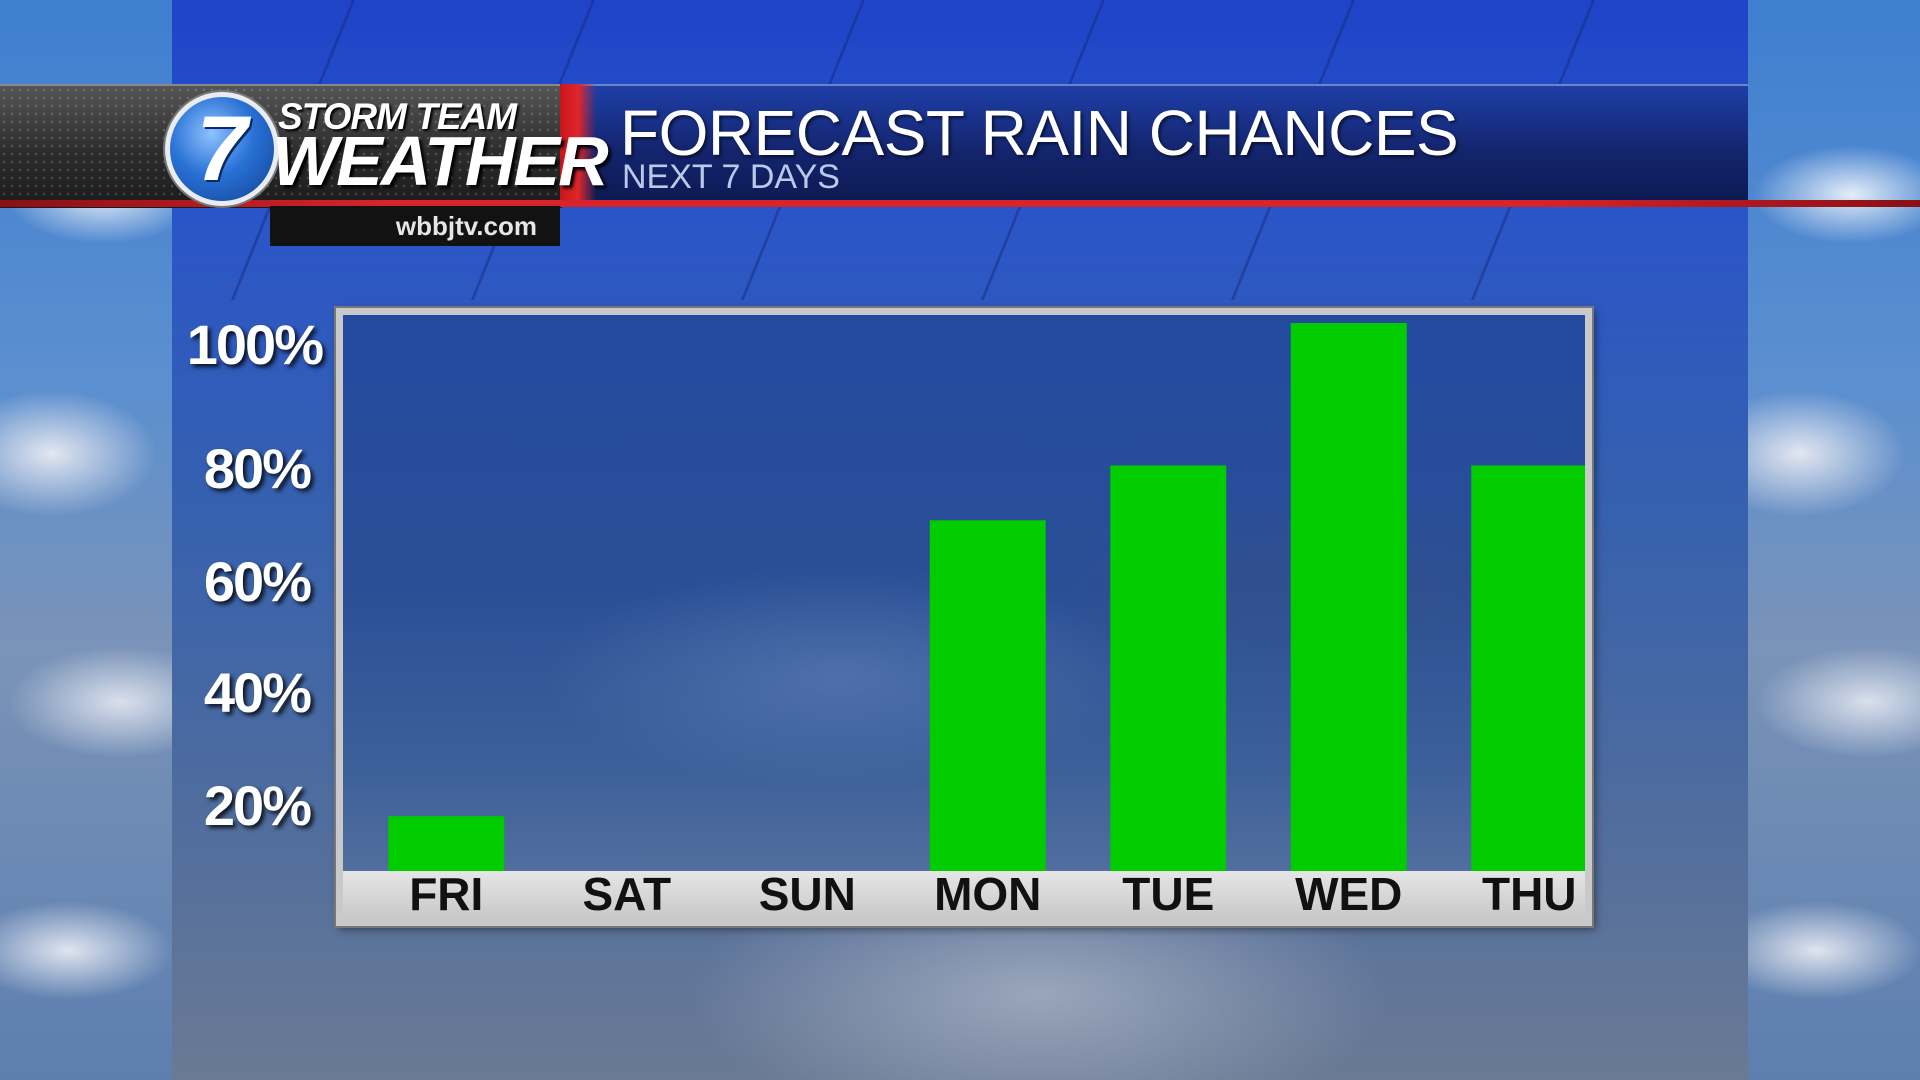 Image resolution: width=1920 pixels, height=1080 pixels. What do you see at coordinates (1528, 668) in the screenshot?
I see `bar-thu` at bounding box center [1528, 668].